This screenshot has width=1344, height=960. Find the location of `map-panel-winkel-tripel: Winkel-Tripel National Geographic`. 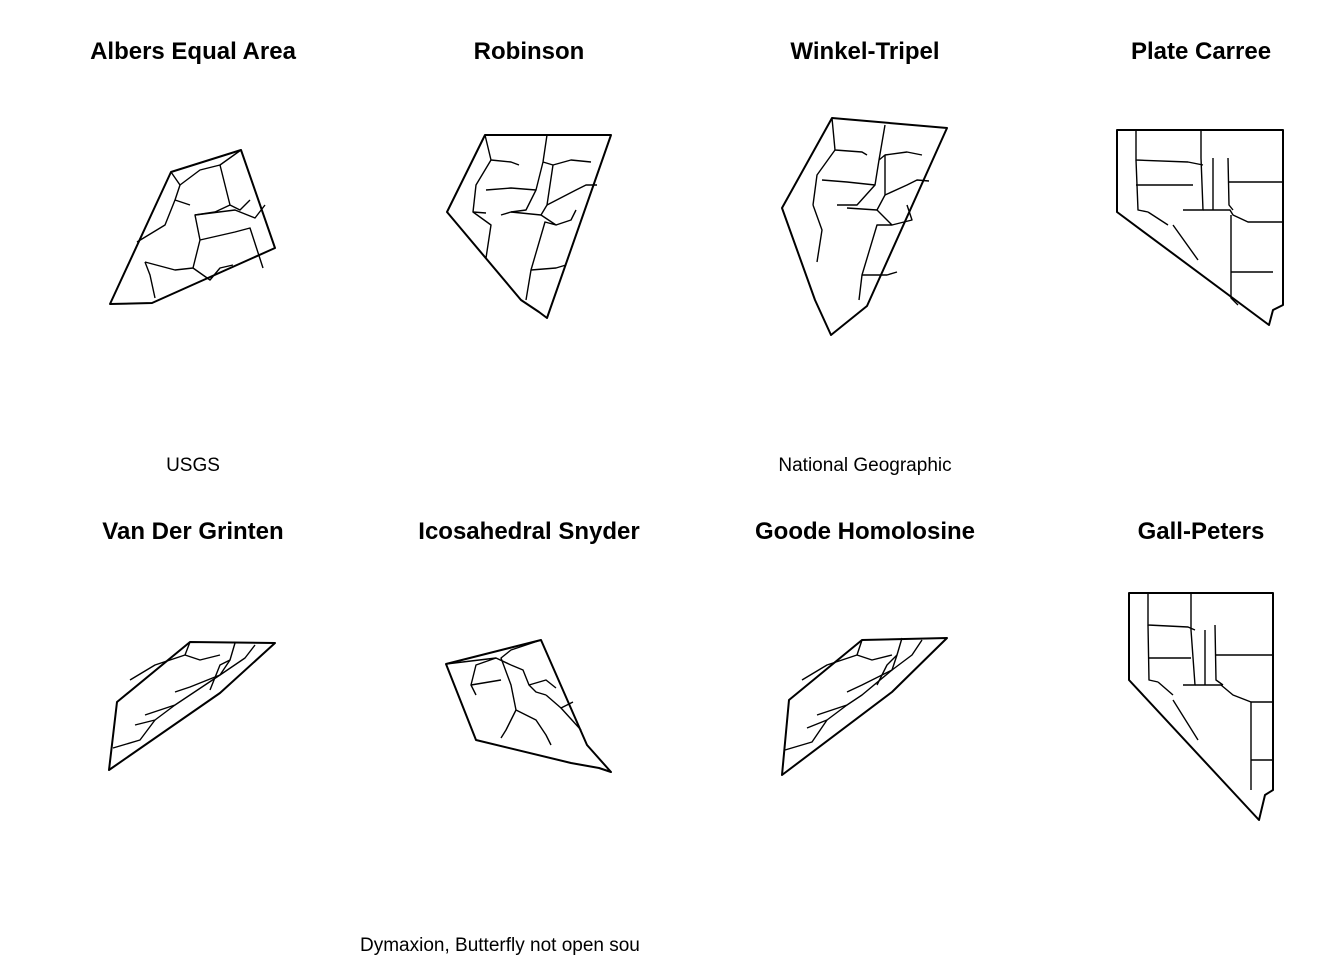

map-panel-winkel-tripel: Winkel-Tripel National Geographic is located at coordinates (865, 240).